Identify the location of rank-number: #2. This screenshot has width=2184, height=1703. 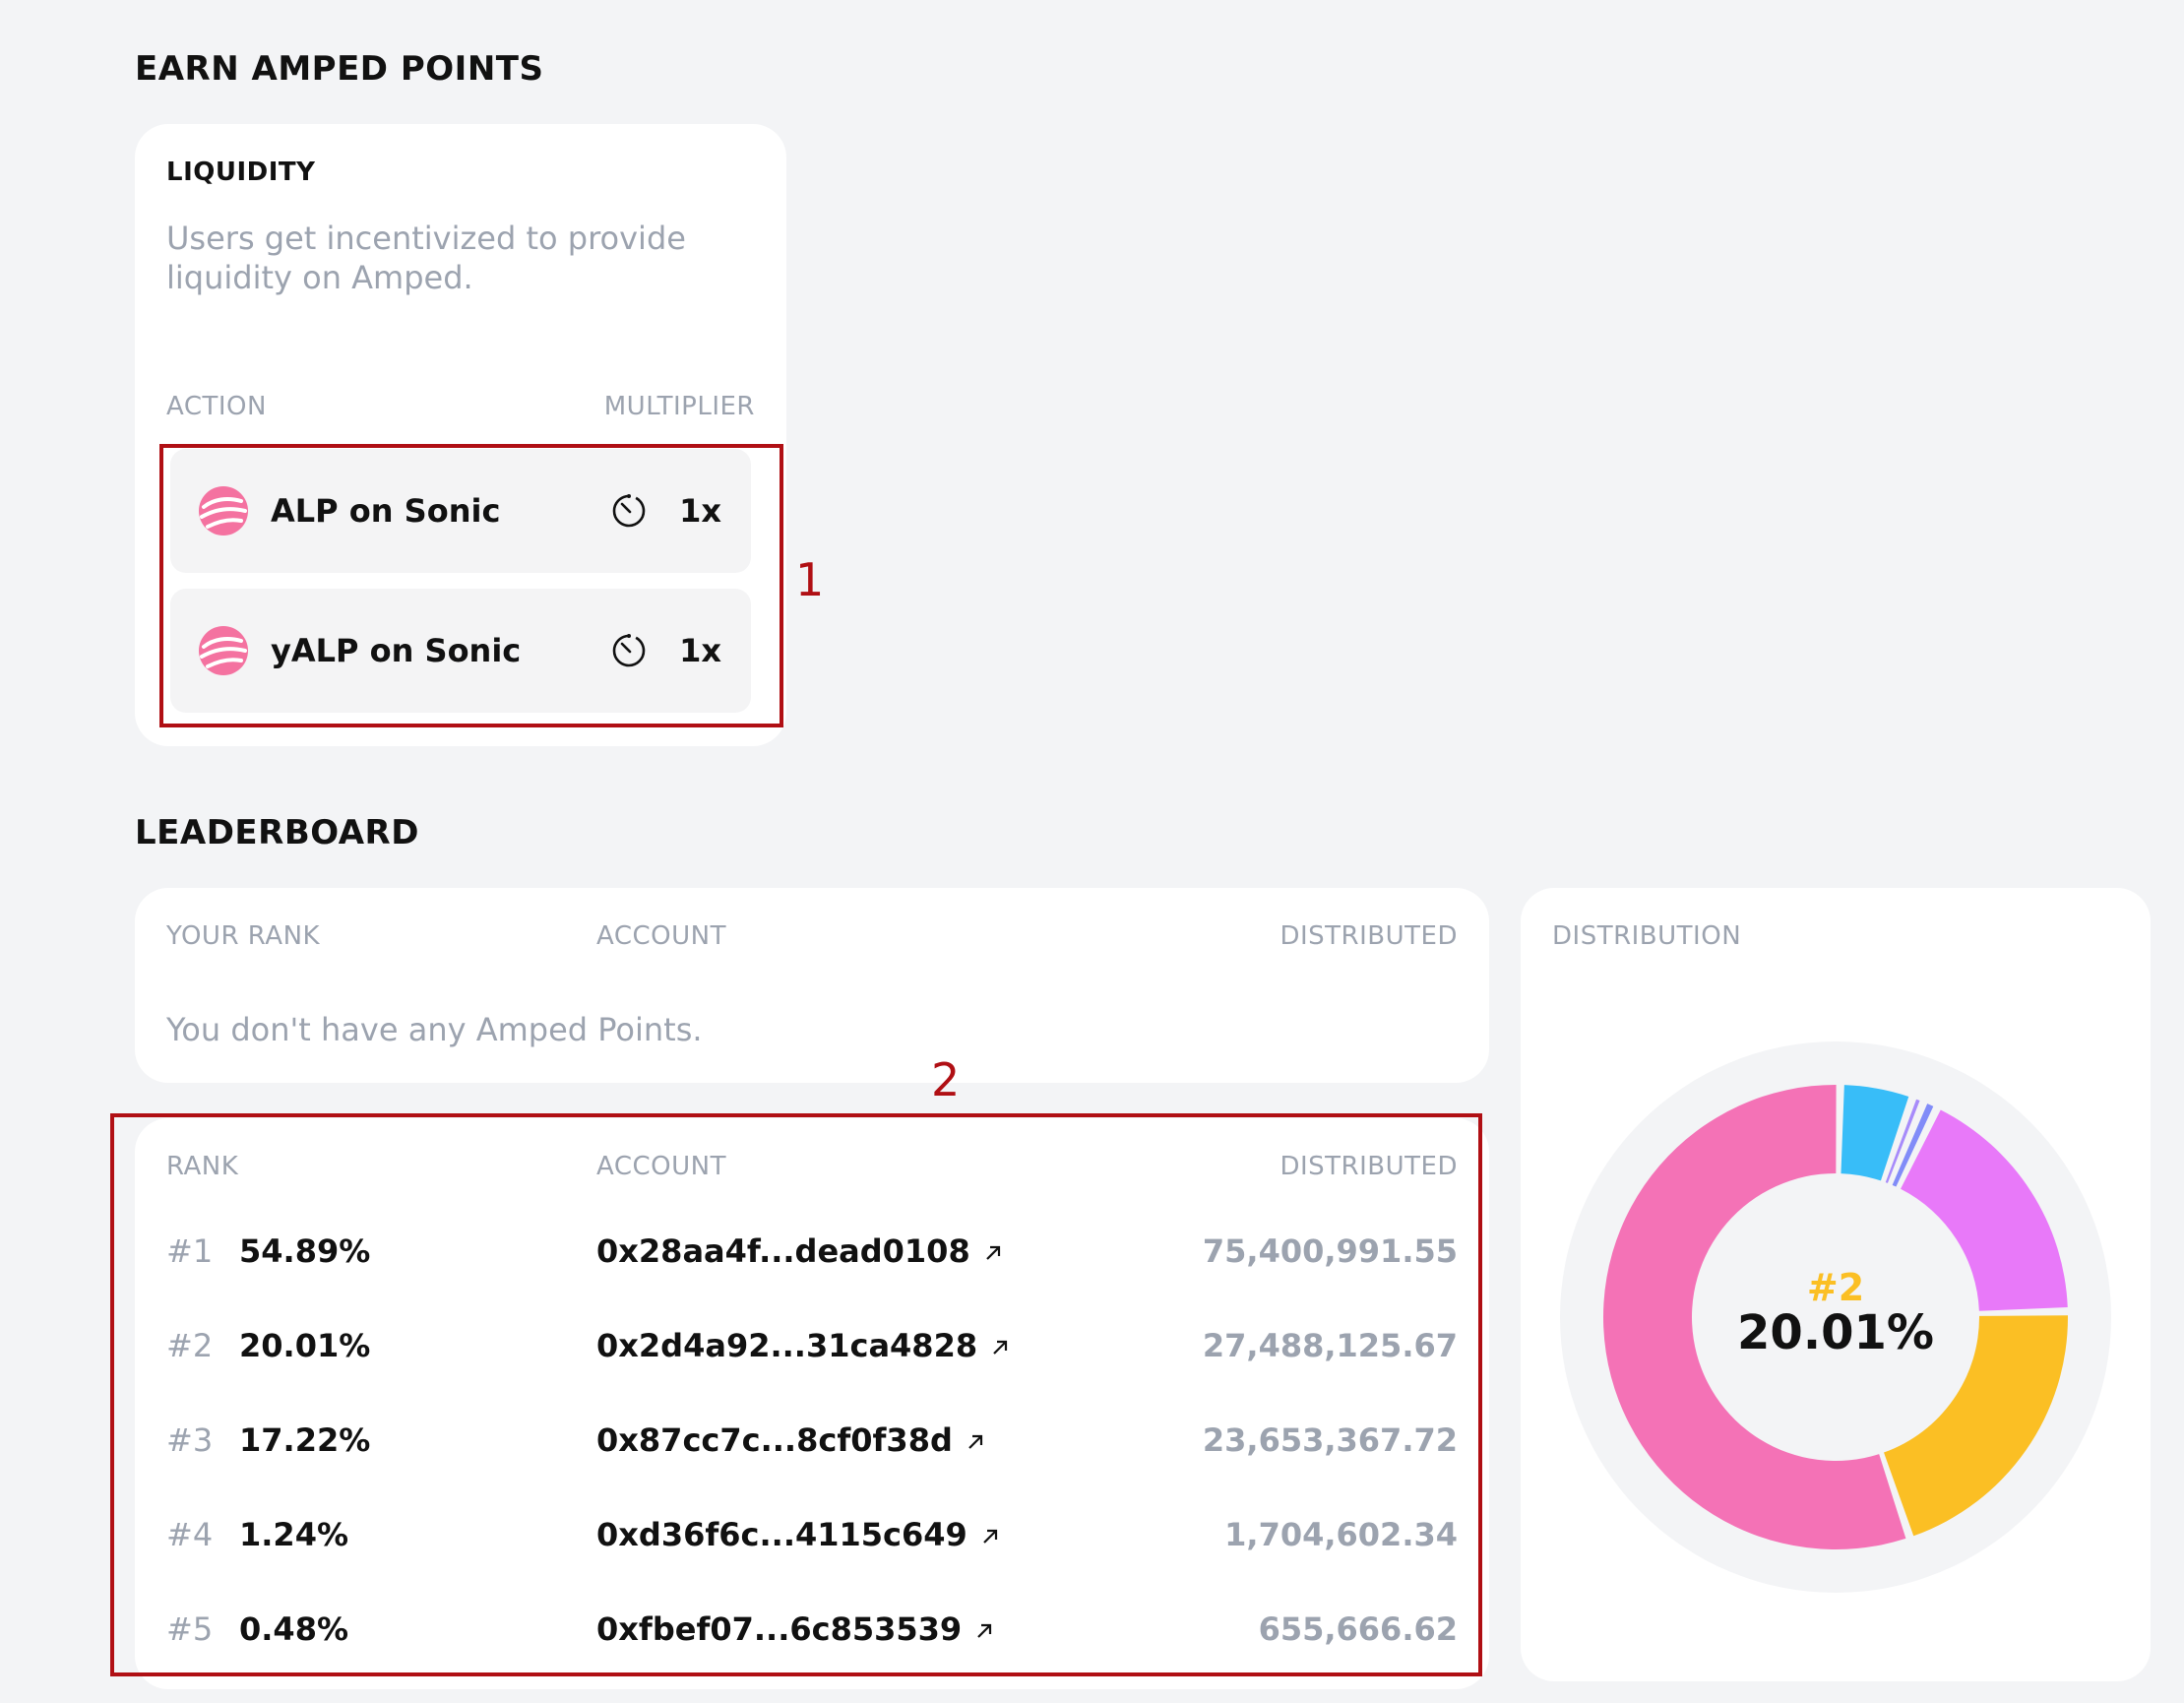
(190, 1346).